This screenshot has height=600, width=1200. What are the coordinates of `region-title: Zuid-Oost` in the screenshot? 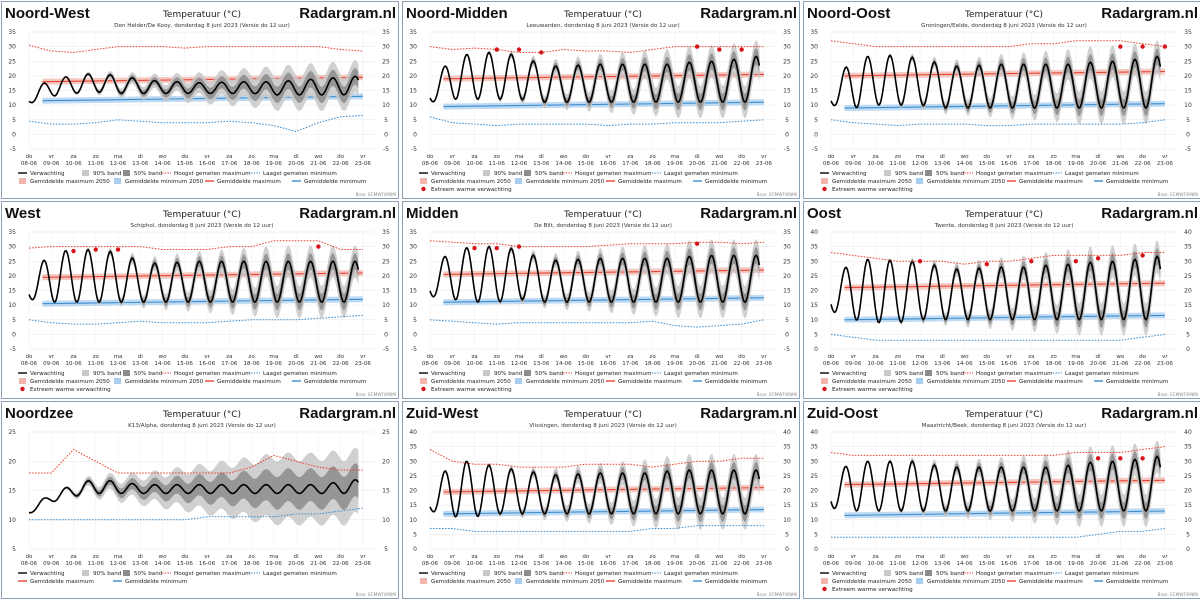 It's located at (842, 413).